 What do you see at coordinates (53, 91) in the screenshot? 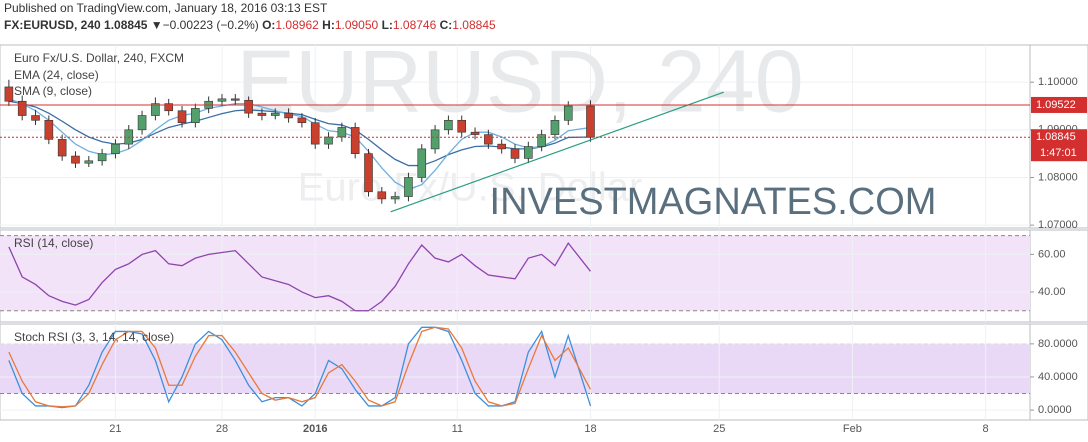
I see `legend-entry: SMA (9, close)` at bounding box center [53, 91].